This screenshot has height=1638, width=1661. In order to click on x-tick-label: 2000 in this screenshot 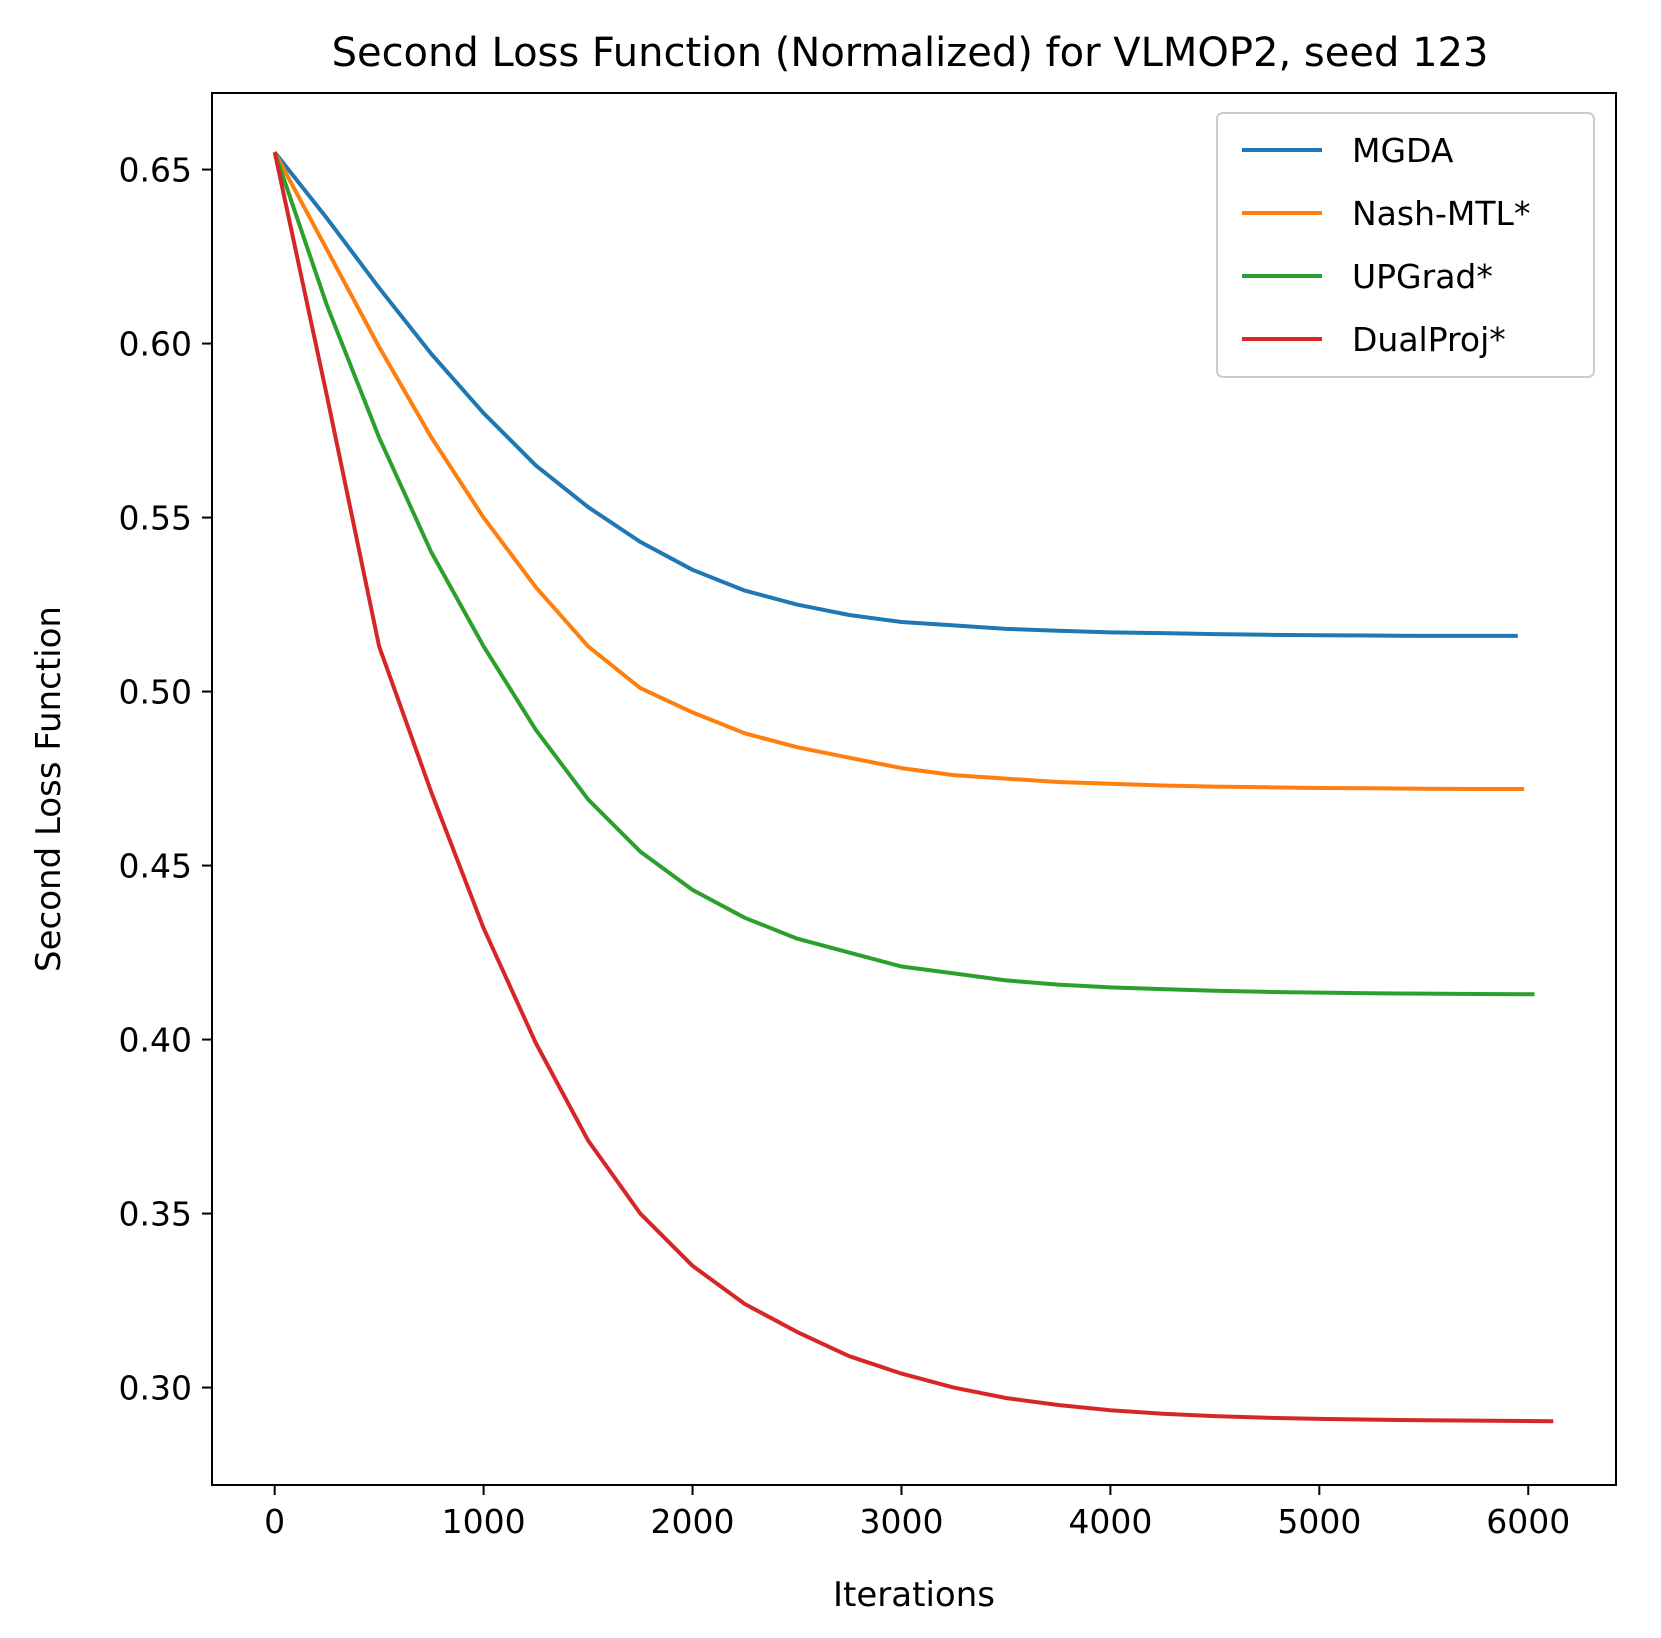, I will do `click(693, 1521)`.